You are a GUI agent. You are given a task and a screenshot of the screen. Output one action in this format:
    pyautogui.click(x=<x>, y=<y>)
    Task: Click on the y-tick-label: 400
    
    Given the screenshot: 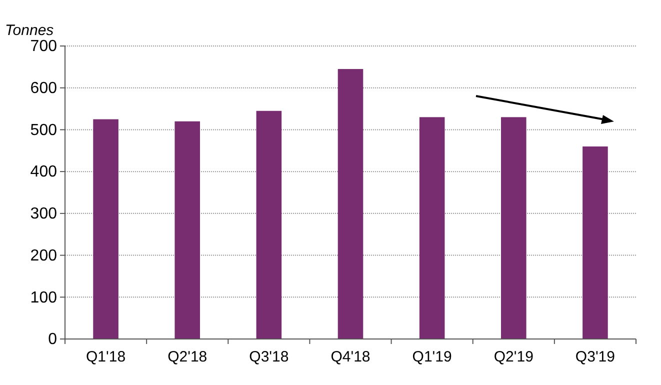 What is the action you would take?
    pyautogui.click(x=44, y=172)
    